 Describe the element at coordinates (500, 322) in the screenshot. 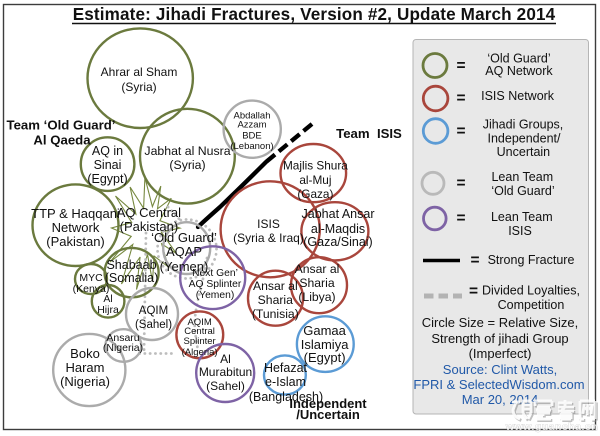

I see `svg-text: Circle Size = Relative Size,` at that location.